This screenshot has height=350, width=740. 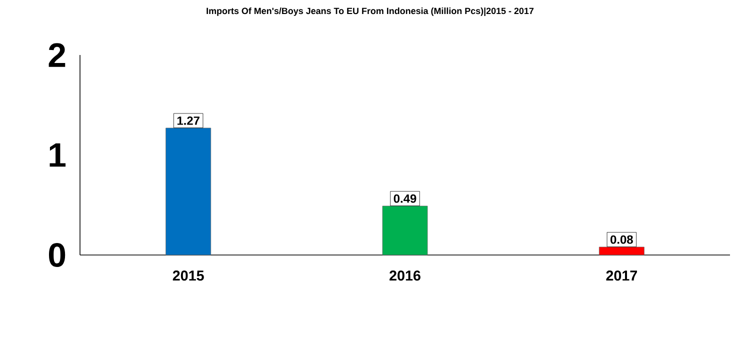 I want to click on data-label: 1.27, so click(x=188, y=120).